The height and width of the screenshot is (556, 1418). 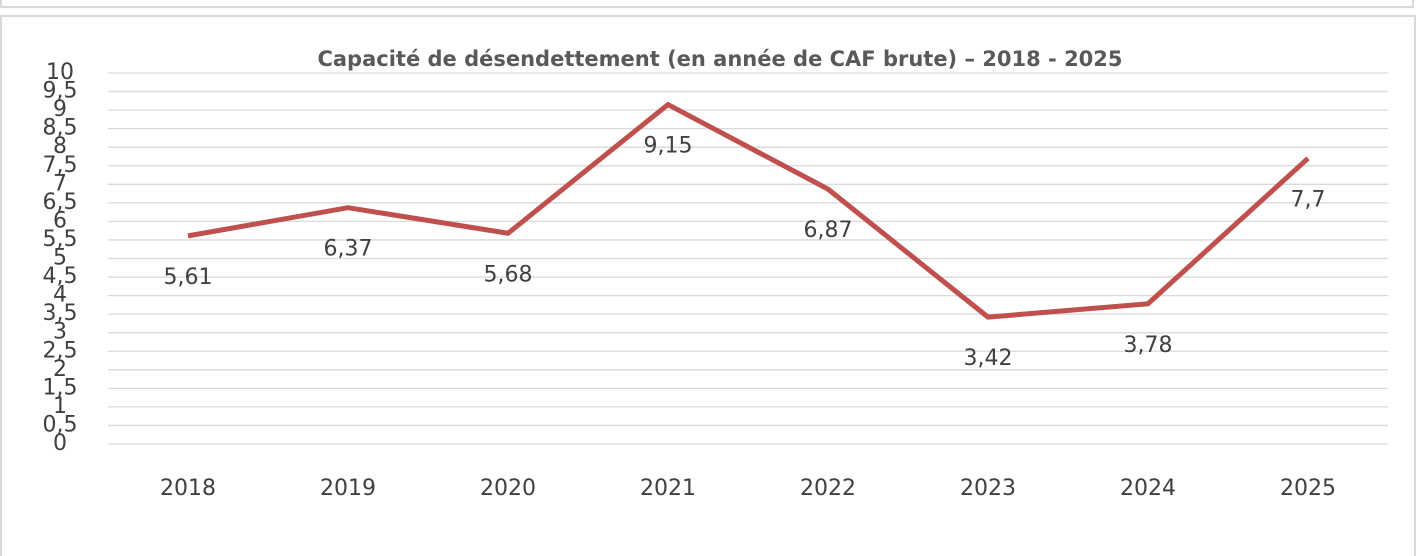 What do you see at coordinates (188, 277) in the screenshot?
I see `data-label: 5,61` at bounding box center [188, 277].